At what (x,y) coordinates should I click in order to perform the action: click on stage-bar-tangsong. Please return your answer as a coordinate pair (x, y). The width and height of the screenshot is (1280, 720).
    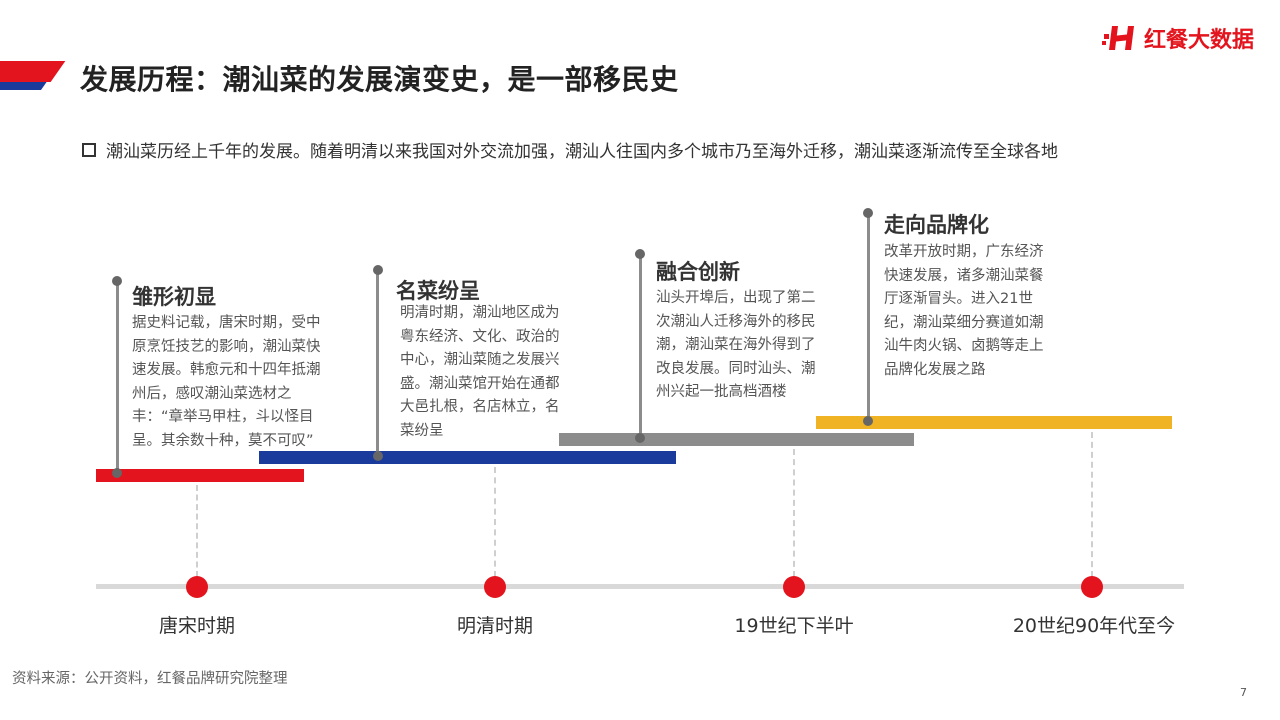
    Looking at the image, I should click on (200, 475).